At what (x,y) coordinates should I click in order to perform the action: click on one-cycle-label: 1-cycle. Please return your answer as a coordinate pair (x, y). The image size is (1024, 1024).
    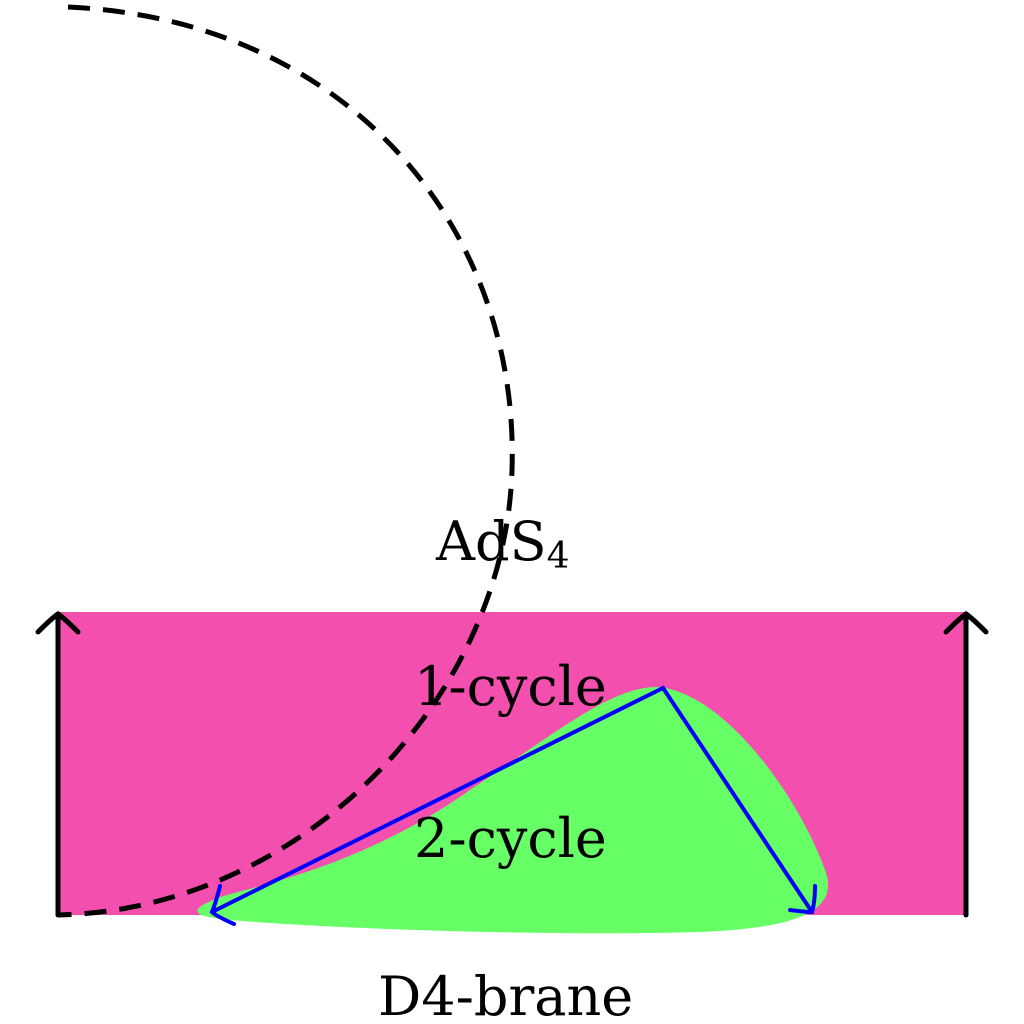
    Looking at the image, I should click on (510, 686).